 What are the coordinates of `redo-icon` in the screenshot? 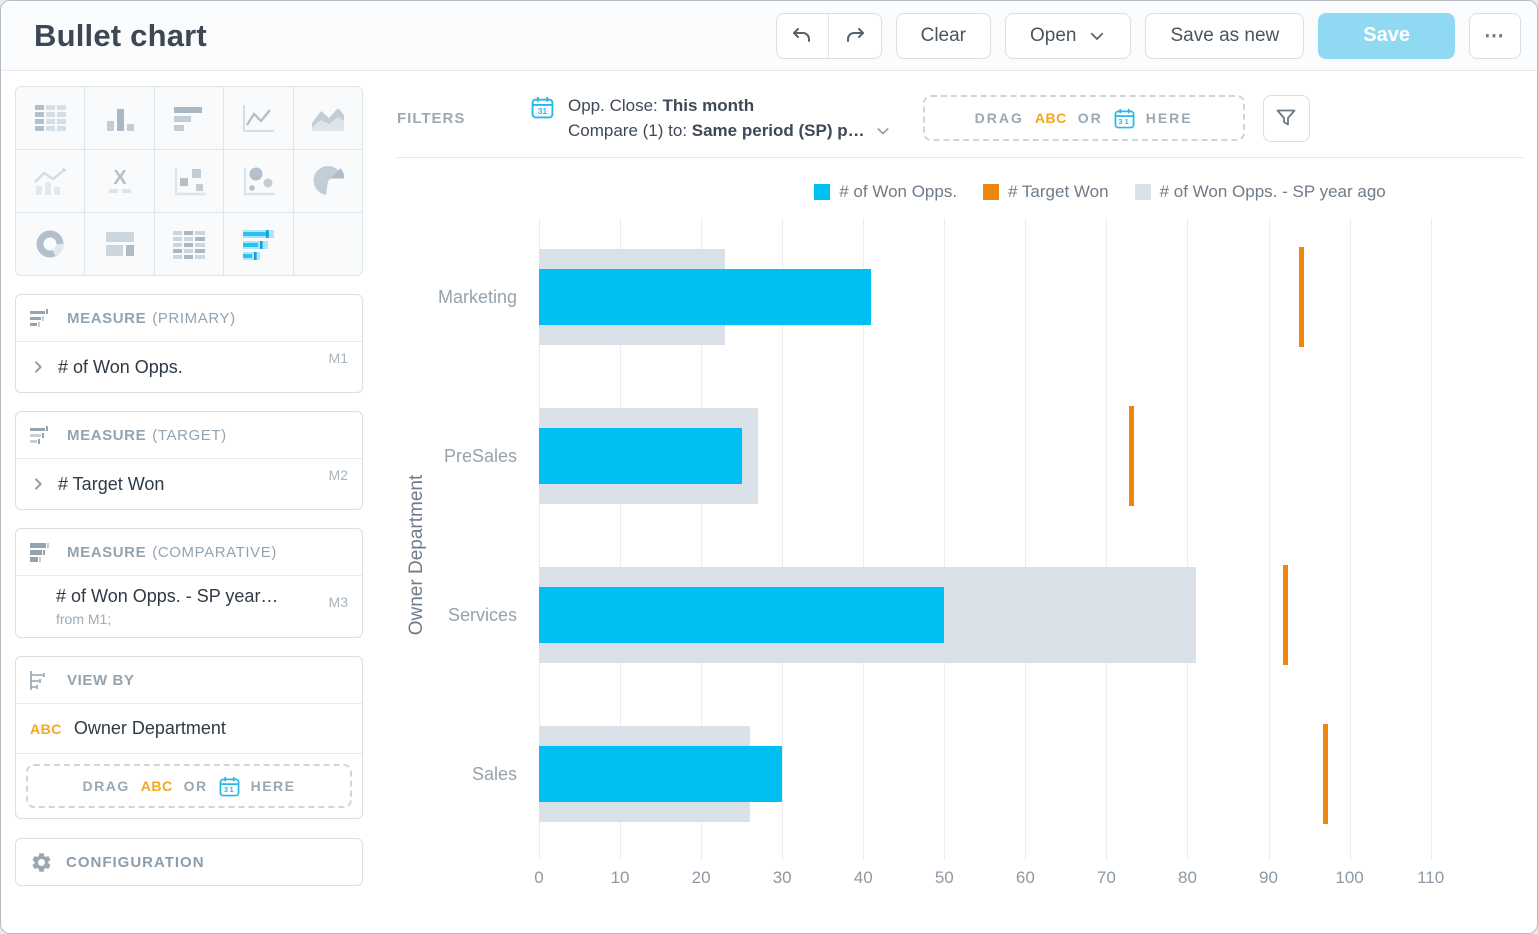 It's located at (855, 34).